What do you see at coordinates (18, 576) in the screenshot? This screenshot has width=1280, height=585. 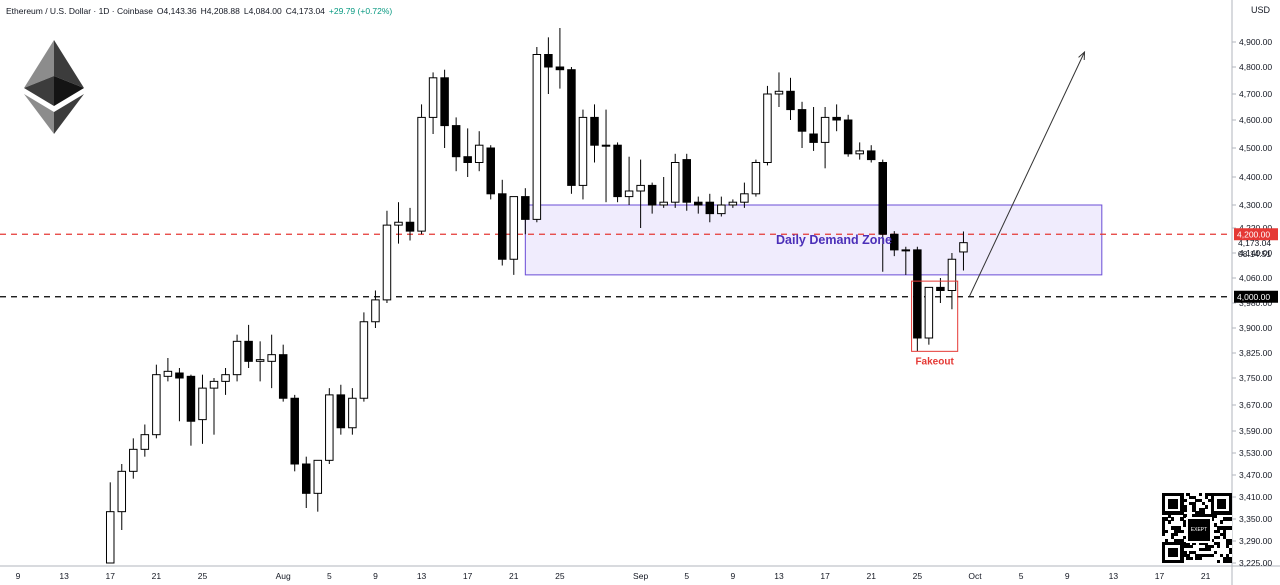 I see `x-tick-label: 9` at bounding box center [18, 576].